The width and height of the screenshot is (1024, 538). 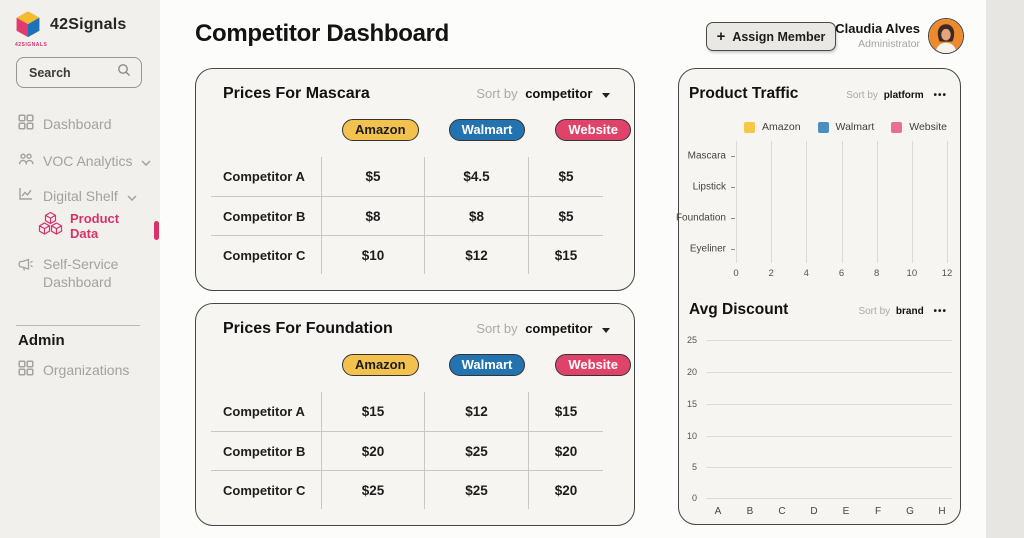 What do you see at coordinates (691, 436) in the screenshot?
I see `y-tick-label: 10` at bounding box center [691, 436].